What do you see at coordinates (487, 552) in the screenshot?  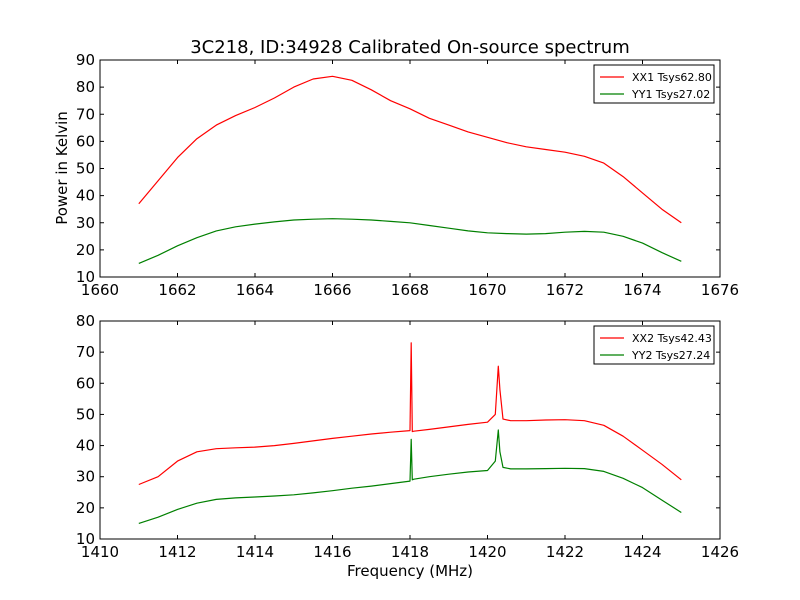 I see `x-tick-label: 1420` at bounding box center [487, 552].